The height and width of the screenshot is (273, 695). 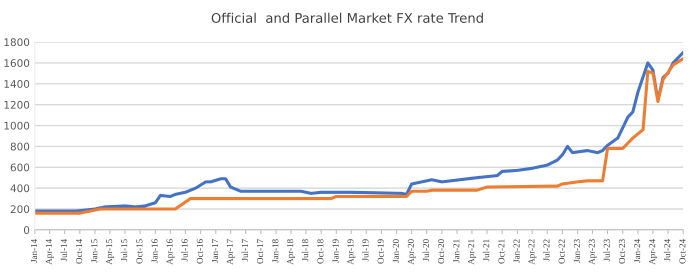 What do you see at coordinates (441, 251) in the screenshot?
I see `x-tick-label: Oct-20` at bounding box center [441, 251].